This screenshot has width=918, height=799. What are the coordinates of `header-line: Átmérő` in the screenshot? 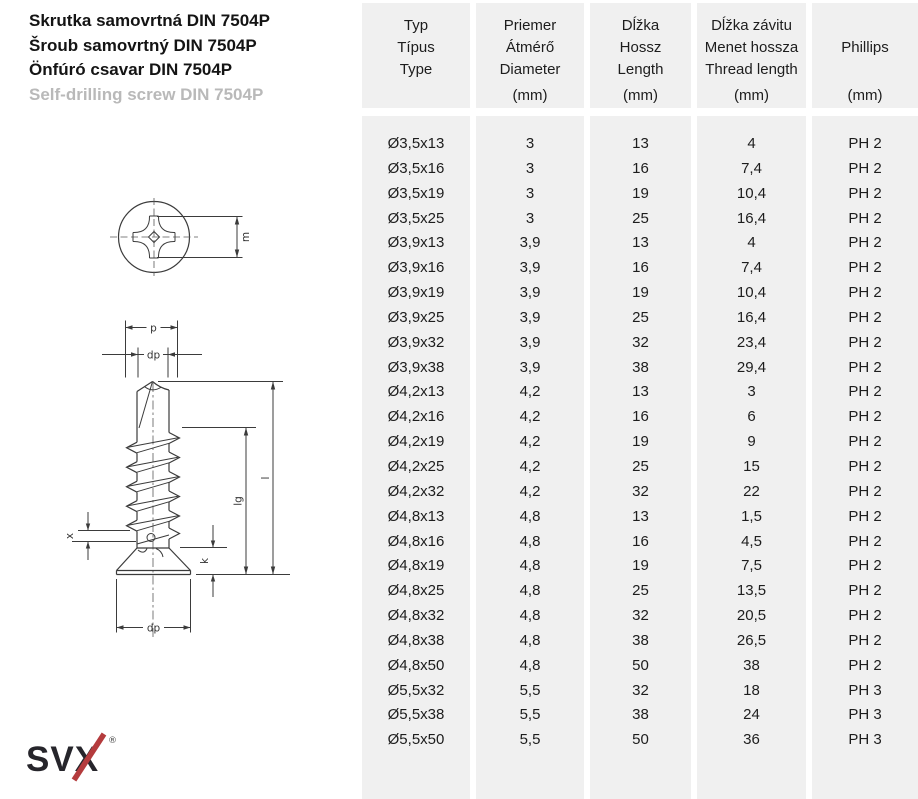 It's located at (530, 47).